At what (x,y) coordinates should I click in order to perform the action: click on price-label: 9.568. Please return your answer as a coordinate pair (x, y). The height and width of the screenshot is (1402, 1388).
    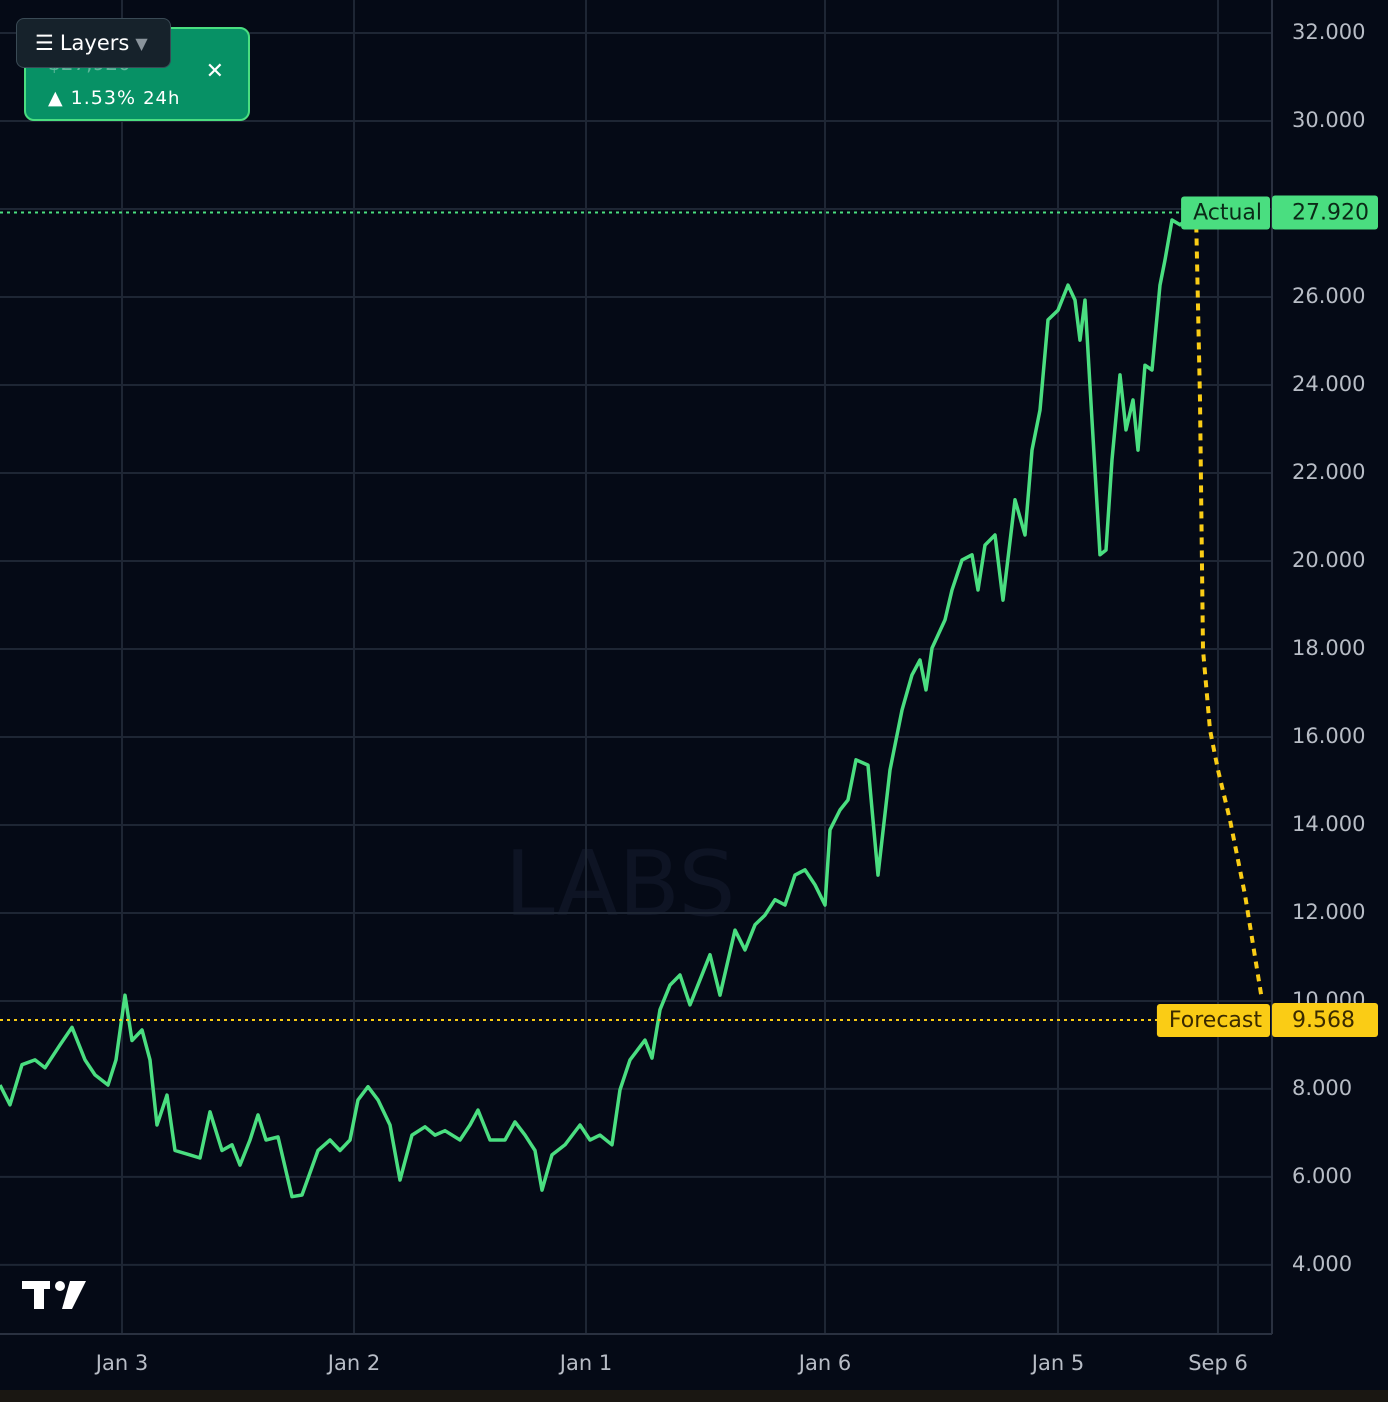
    Looking at the image, I should click on (1323, 1020).